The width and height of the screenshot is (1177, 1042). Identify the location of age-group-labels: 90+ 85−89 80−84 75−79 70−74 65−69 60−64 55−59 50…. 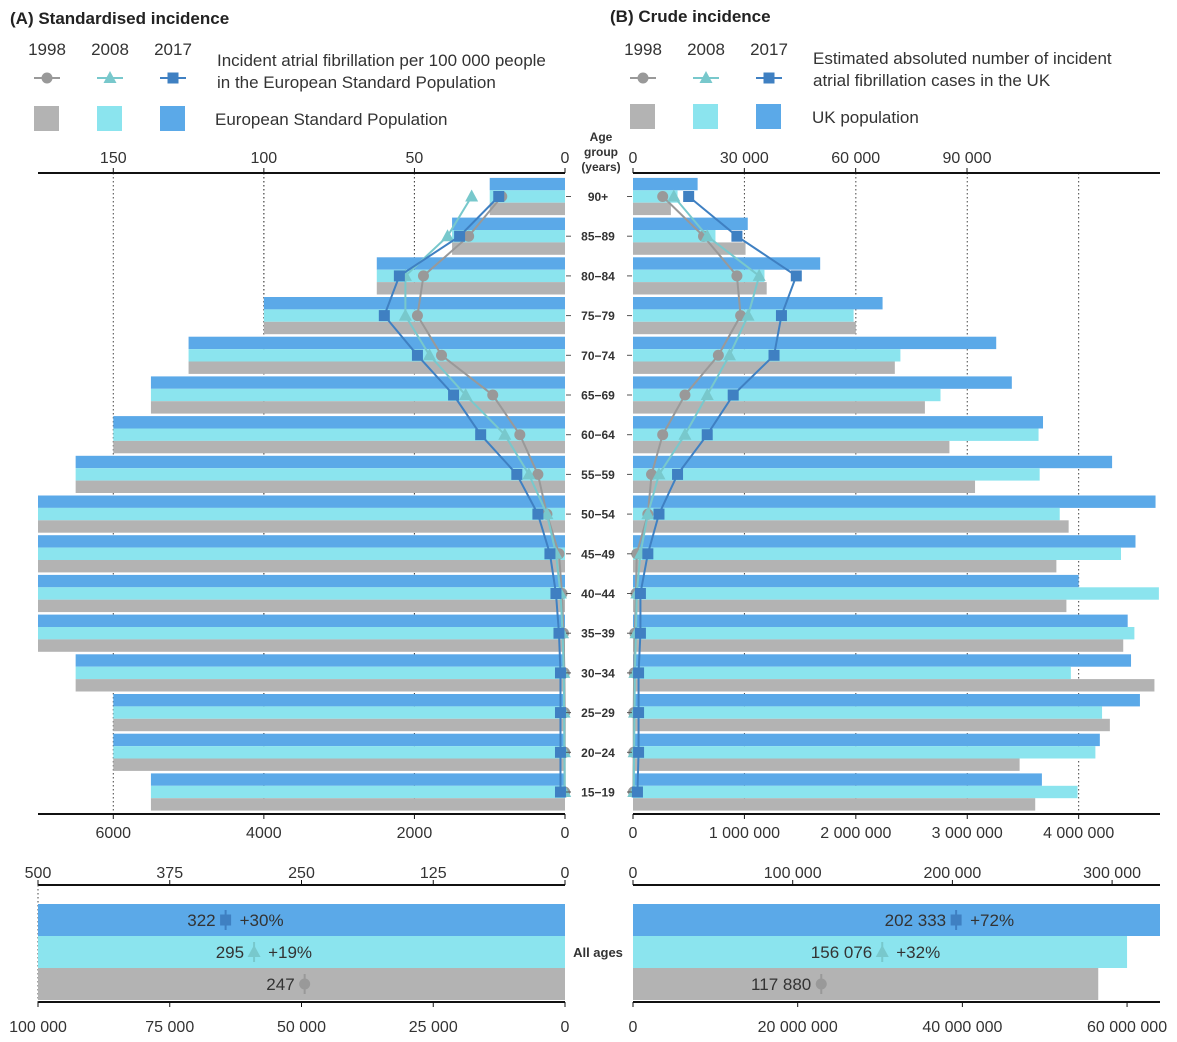
(599, 495).